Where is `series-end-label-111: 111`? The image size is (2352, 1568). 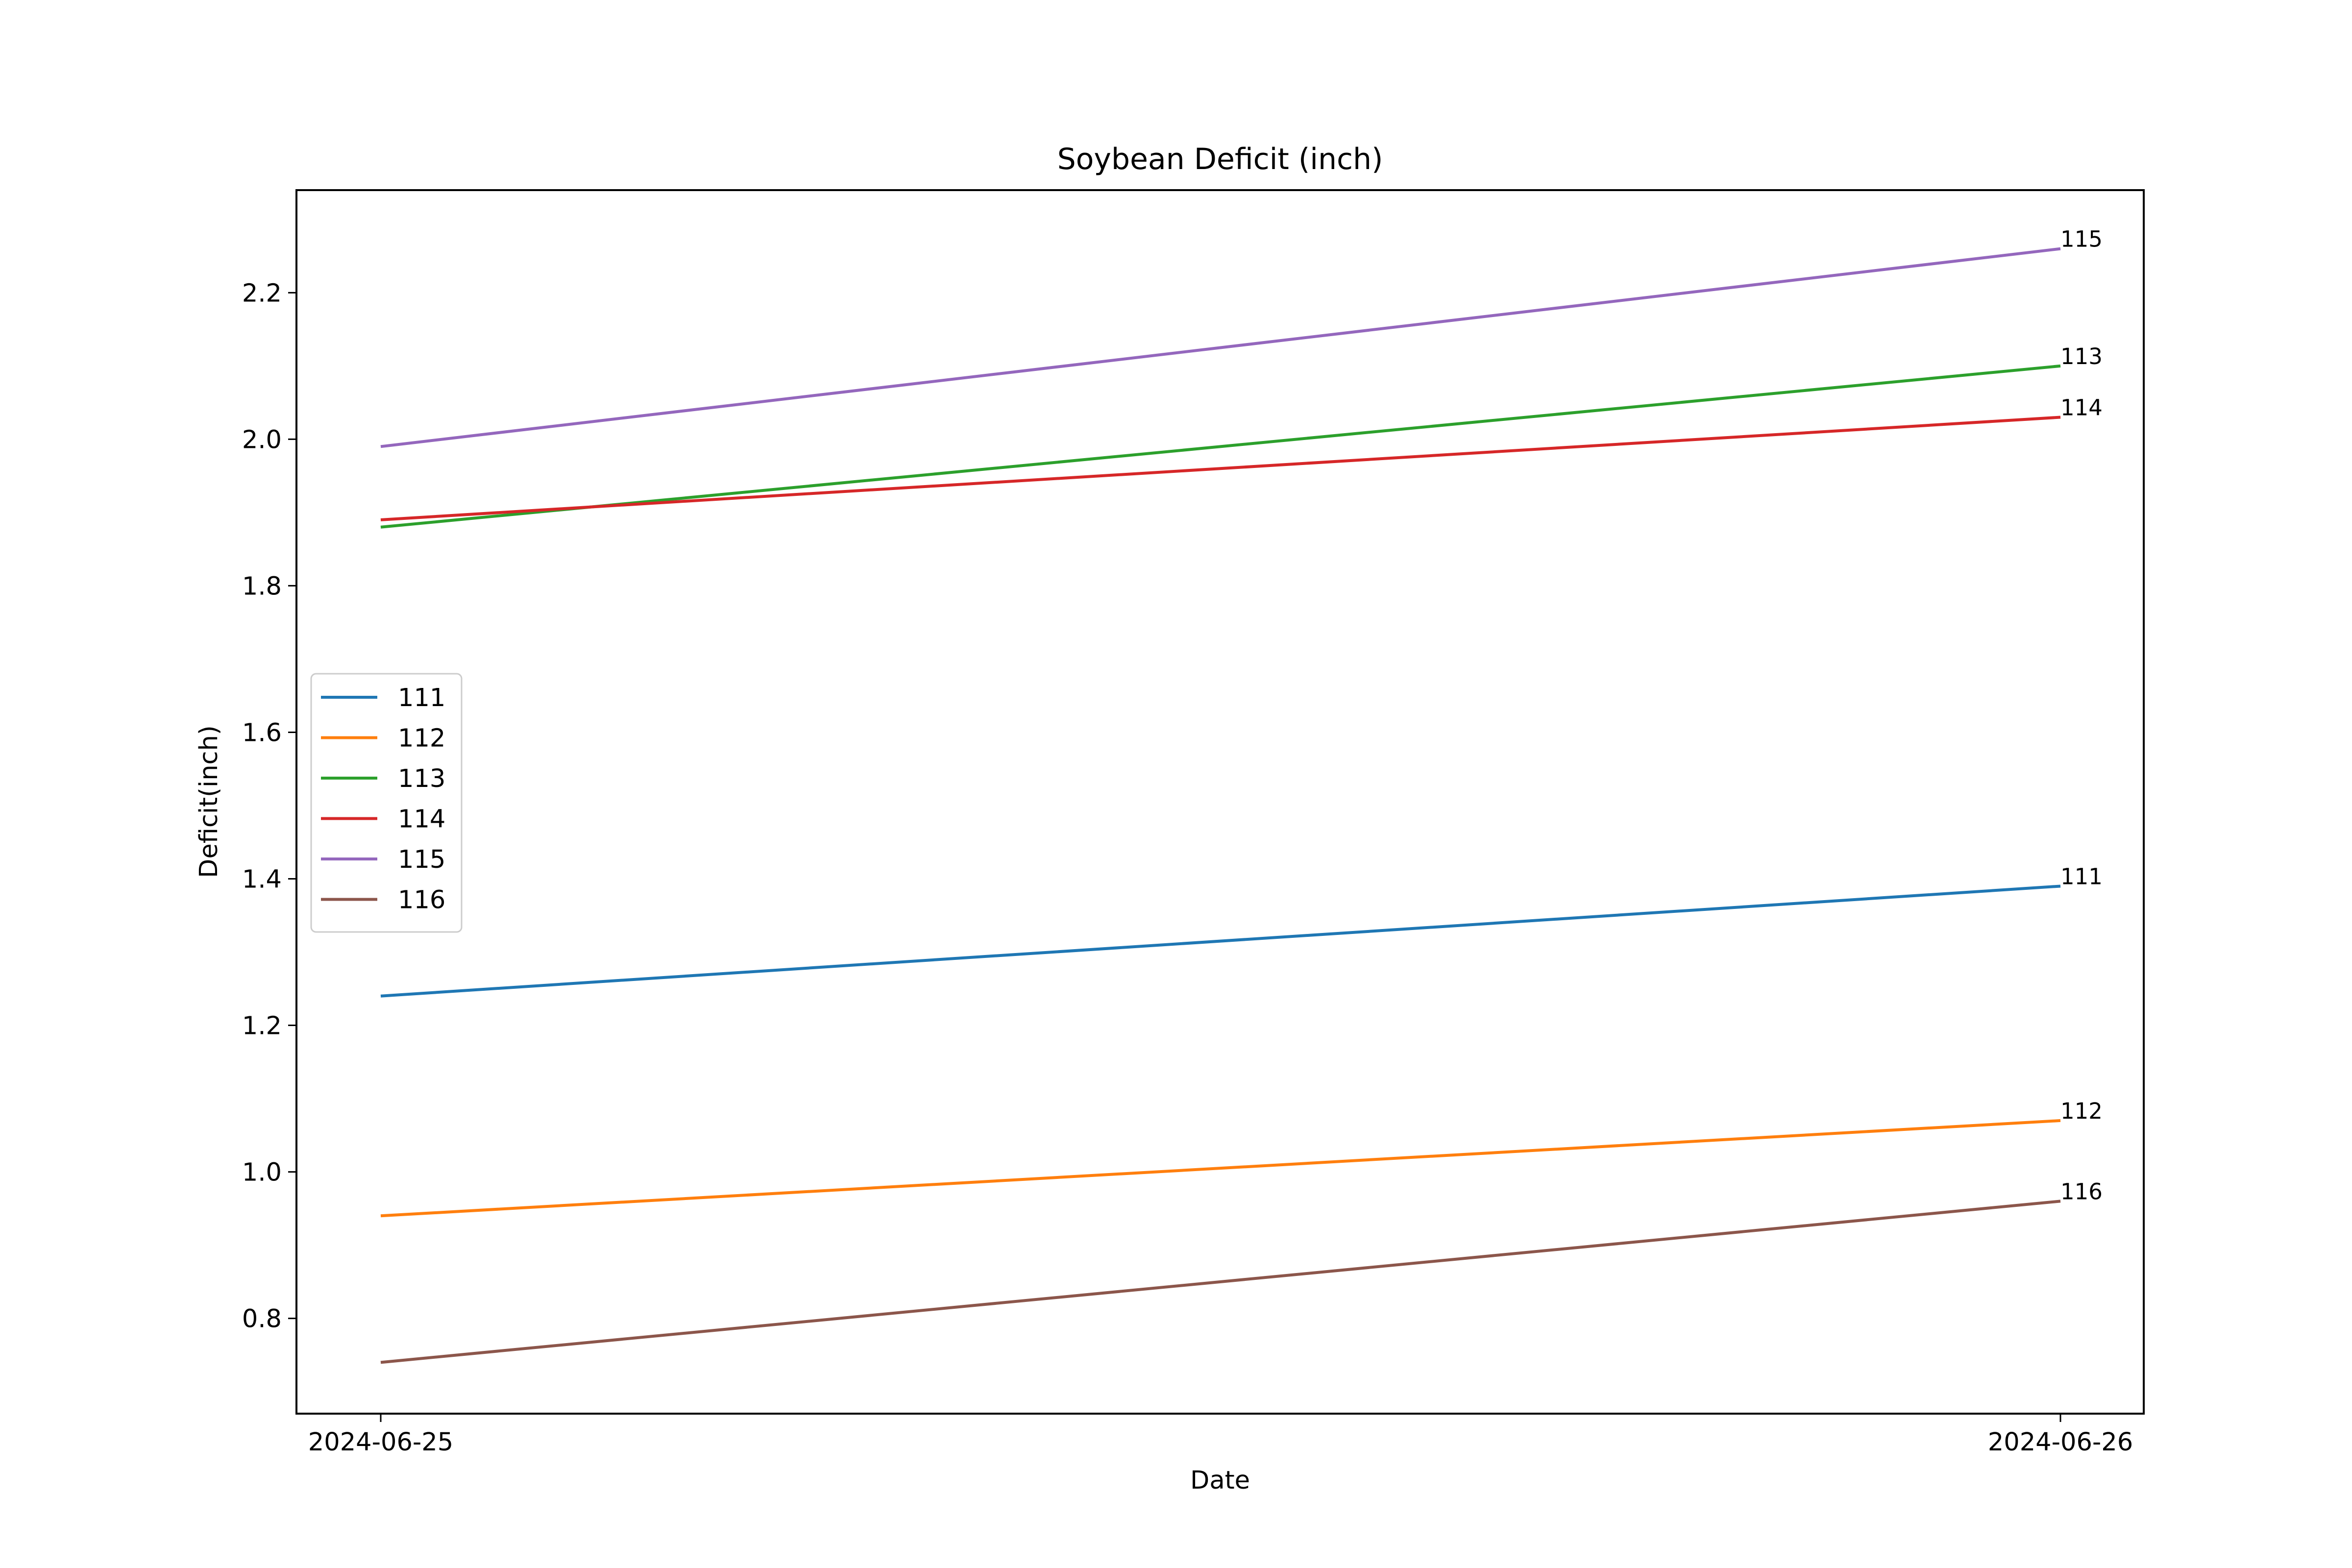
series-end-label-111: 111 is located at coordinates (2081, 876).